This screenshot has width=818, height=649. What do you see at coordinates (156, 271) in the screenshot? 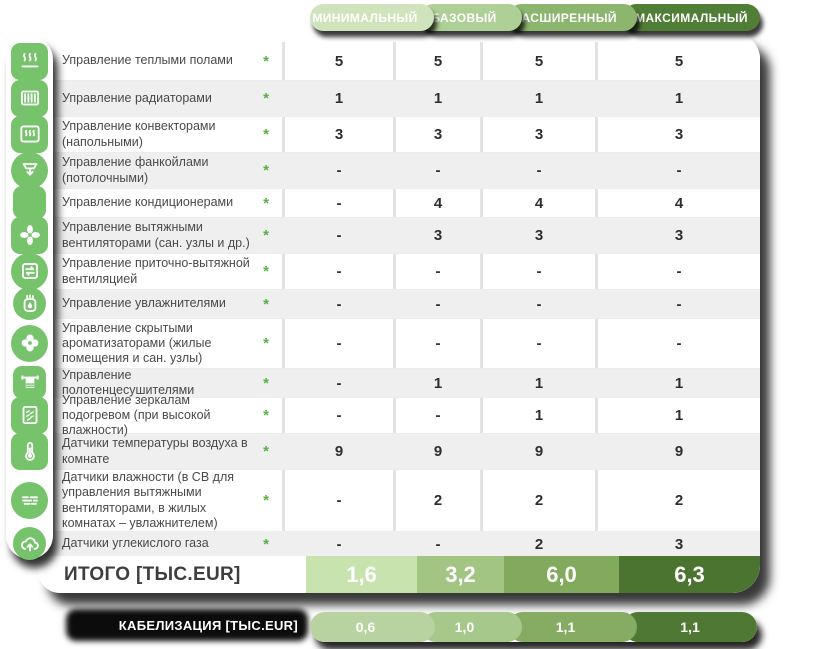
I see `row-label: Управление приточно-вытяжной вентиляцией` at bounding box center [156, 271].